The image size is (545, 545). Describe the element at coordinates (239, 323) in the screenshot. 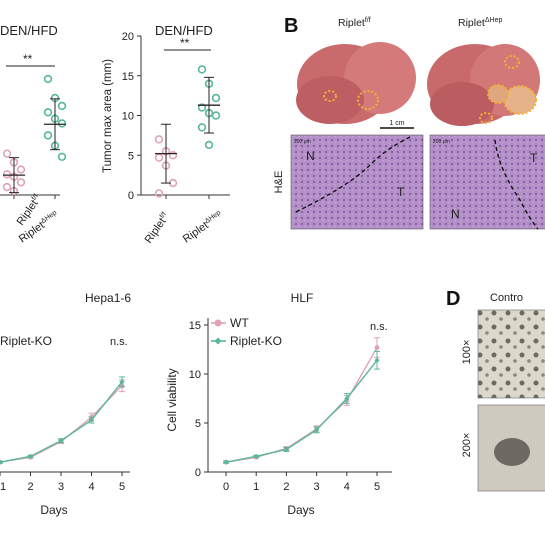

I see `hlf-legend-wt: WT` at that location.